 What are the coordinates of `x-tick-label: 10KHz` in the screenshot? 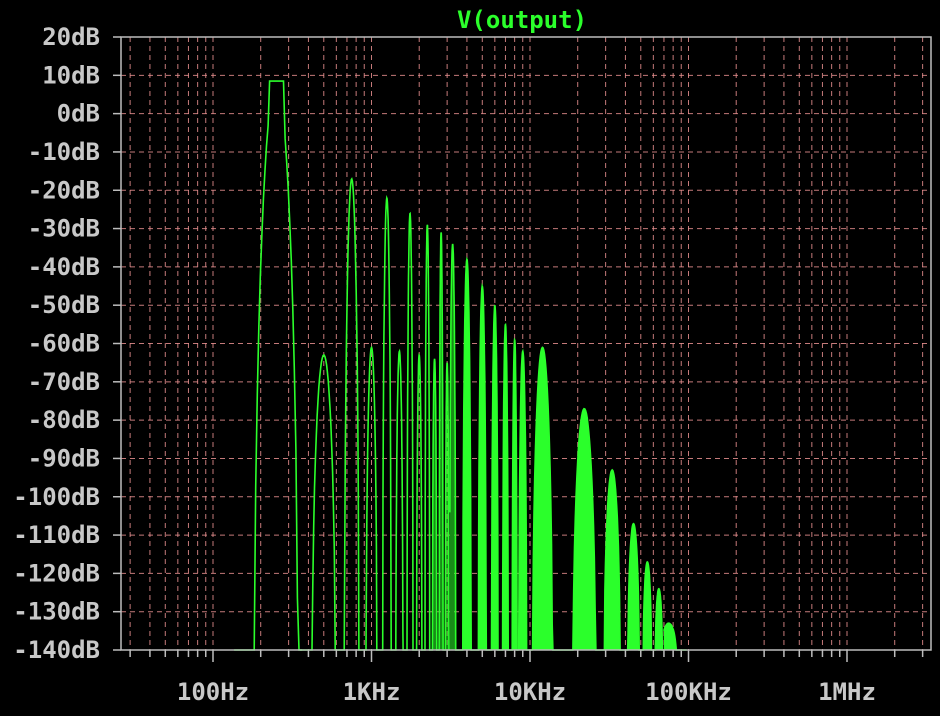 It's located at (530, 692).